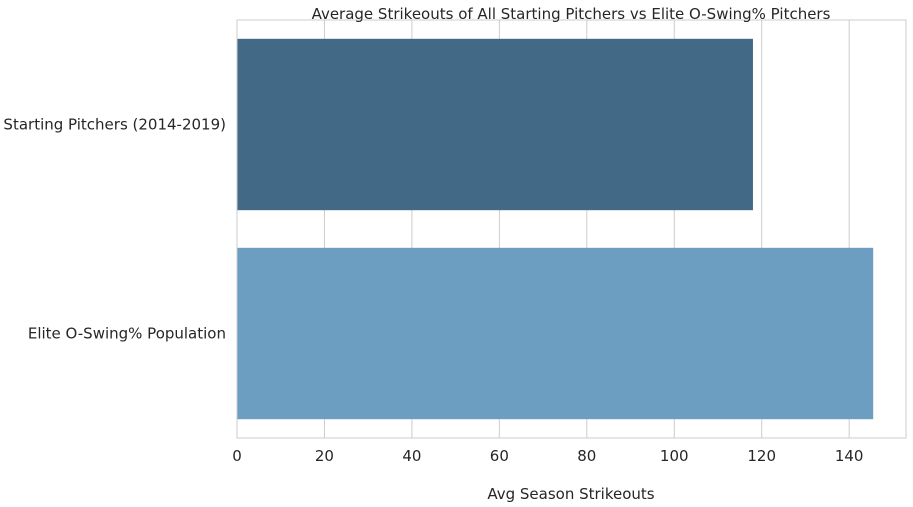 The image size is (913, 507). What do you see at coordinates (113, 125) in the screenshot?
I see `category-label: All Starting Pitchers (2014-2019)` at bounding box center [113, 125].